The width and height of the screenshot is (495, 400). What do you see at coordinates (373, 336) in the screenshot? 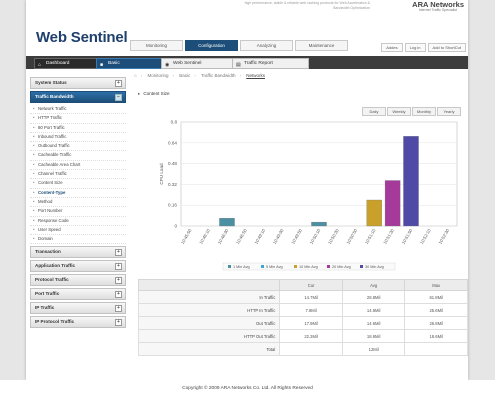
I see `cell-avg: 18.6Mil` at bounding box center [373, 336].